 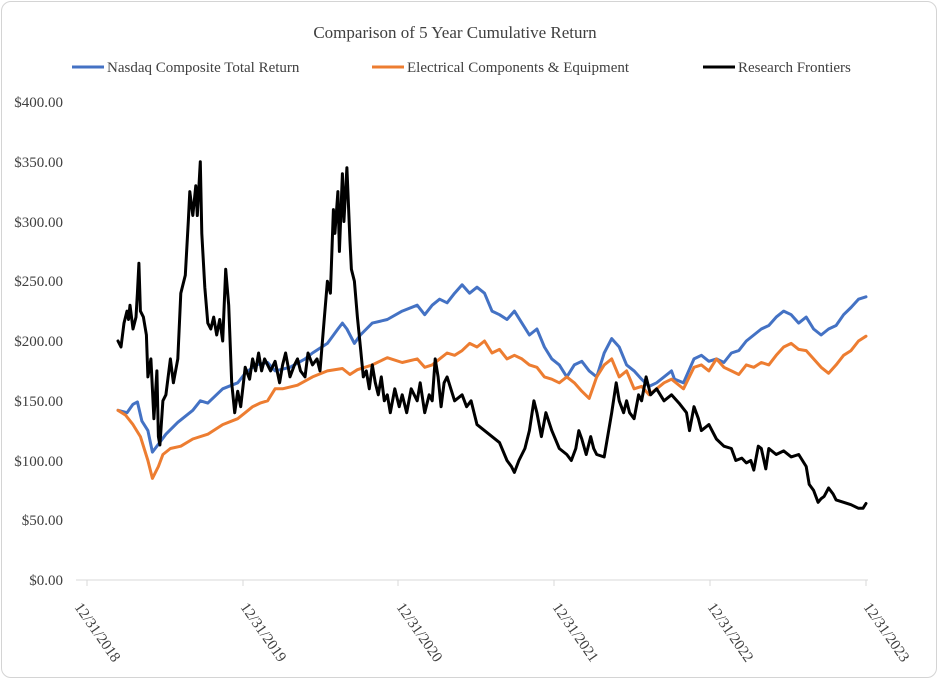 What do you see at coordinates (263, 632) in the screenshot?
I see `x-tick-label: 12/31/2019` at bounding box center [263, 632].